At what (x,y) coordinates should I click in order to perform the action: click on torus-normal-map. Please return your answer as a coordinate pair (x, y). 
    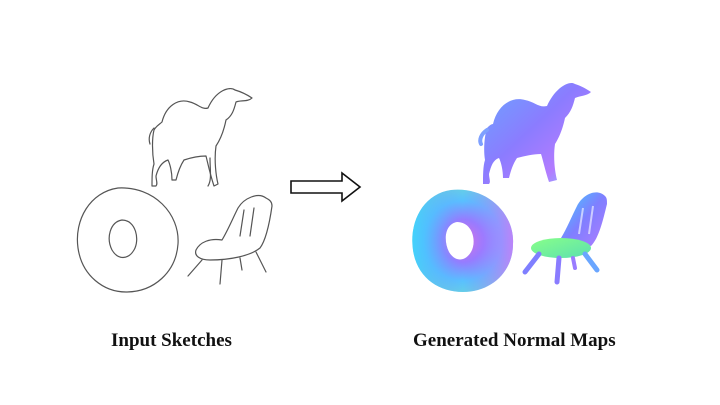
    Looking at the image, I should click on (463, 240).